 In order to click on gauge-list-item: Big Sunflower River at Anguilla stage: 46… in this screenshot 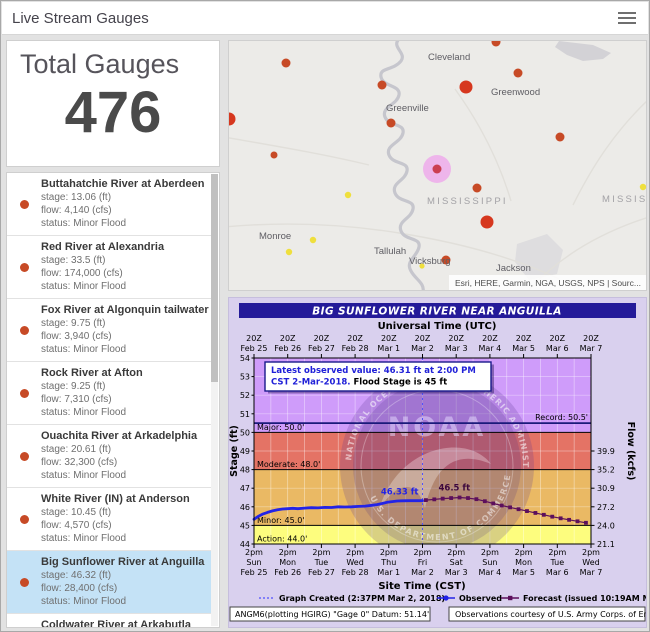, I will do `click(109, 582)`.